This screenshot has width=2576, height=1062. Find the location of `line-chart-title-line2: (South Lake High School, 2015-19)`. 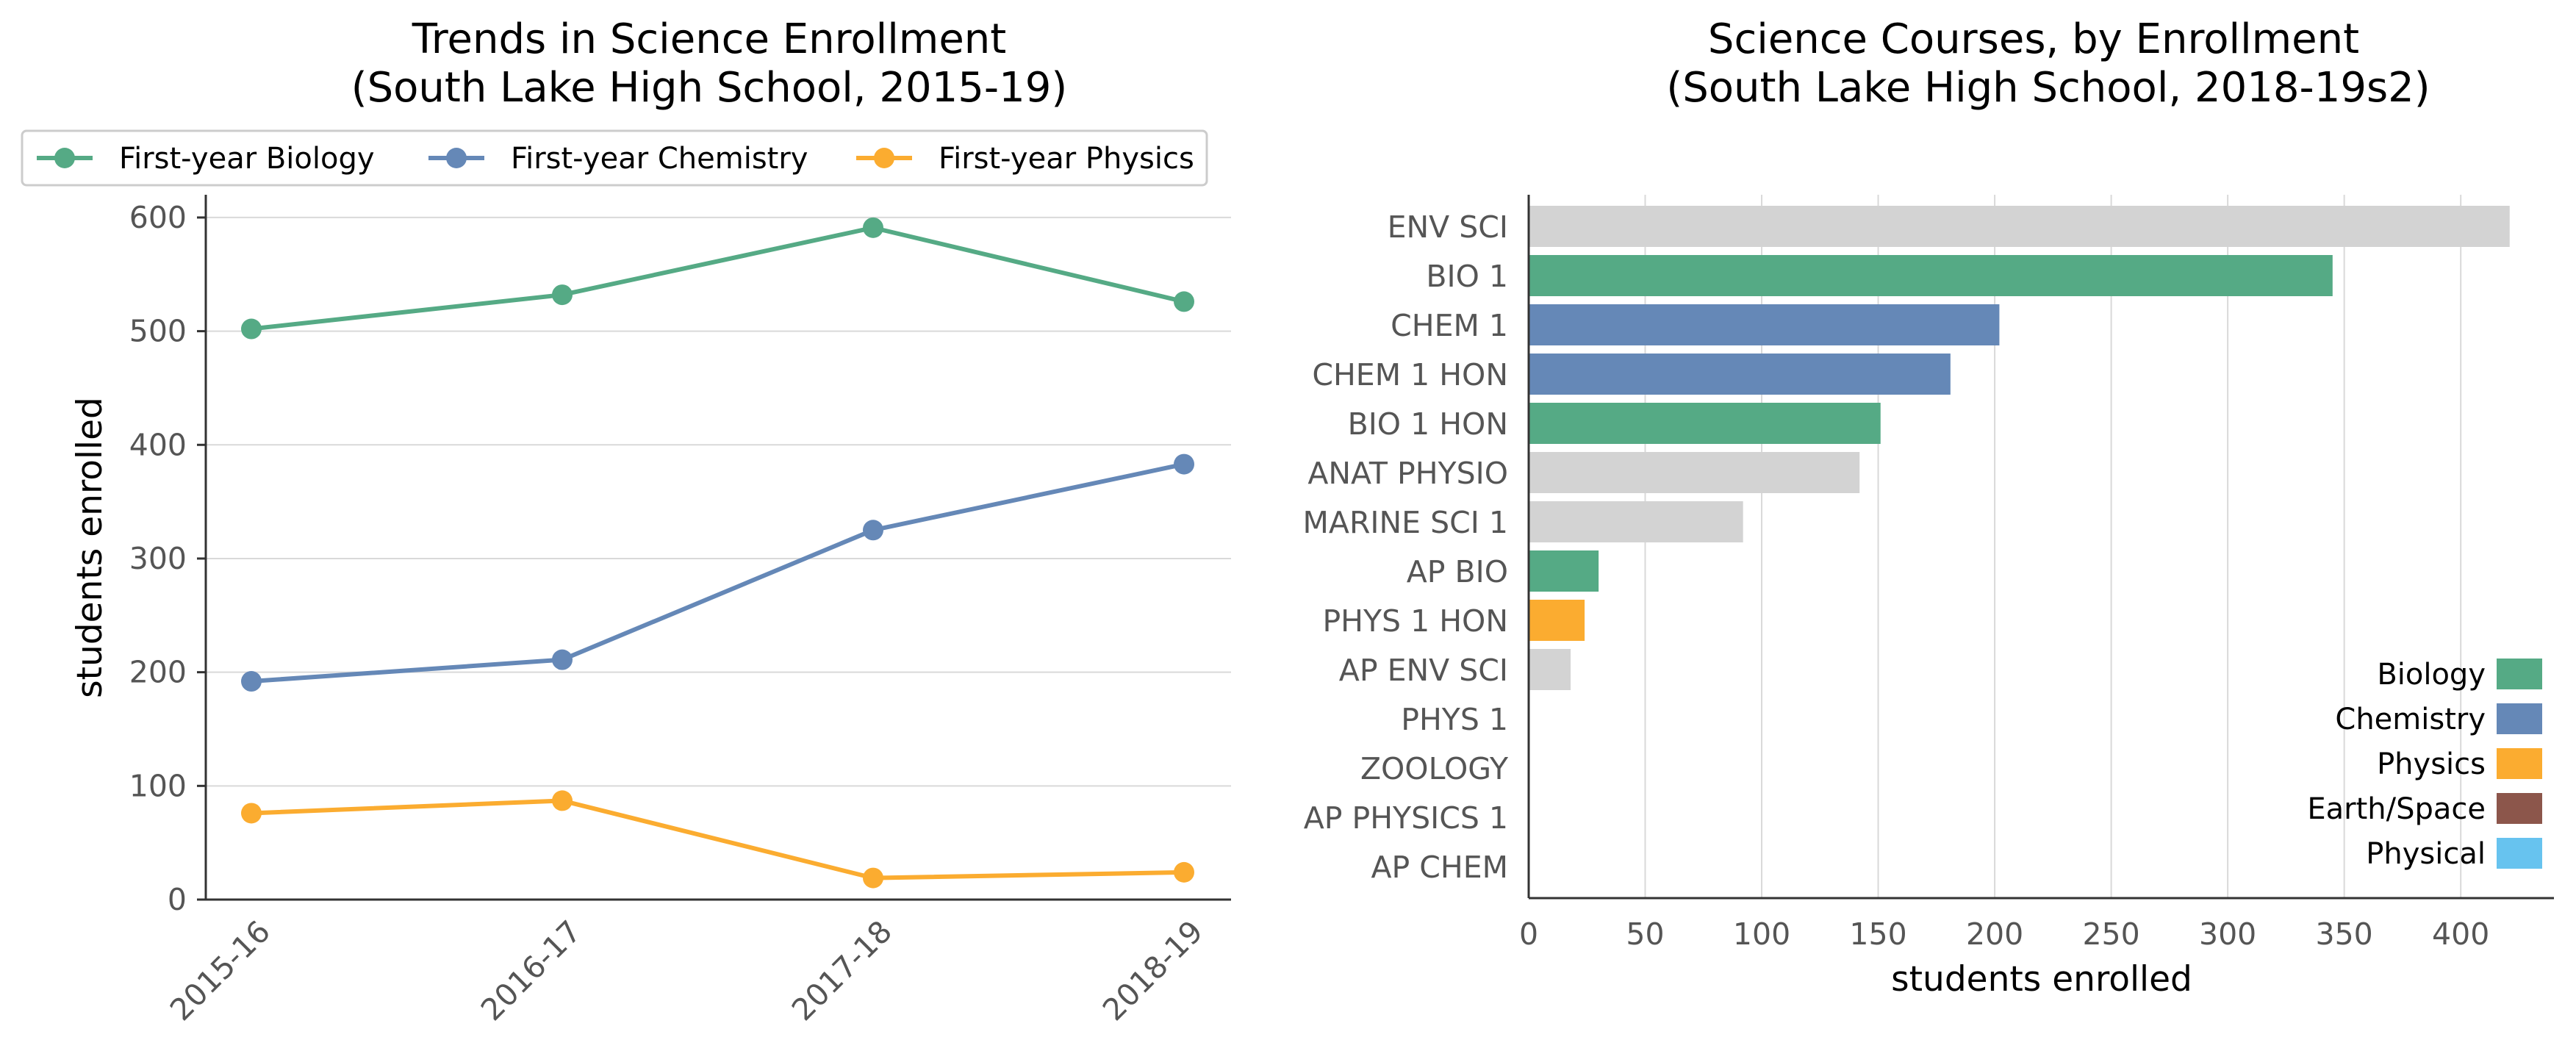

line-chart-title-line2: (South Lake High School, 2015-19) is located at coordinates (709, 88).